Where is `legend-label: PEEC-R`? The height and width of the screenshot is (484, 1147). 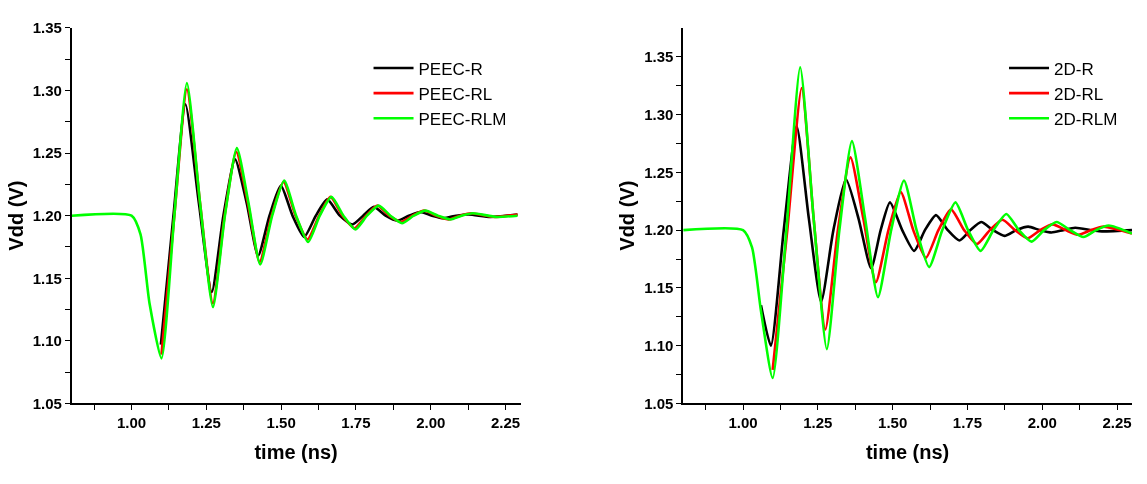
legend-label: PEEC-R is located at coordinates (450, 69).